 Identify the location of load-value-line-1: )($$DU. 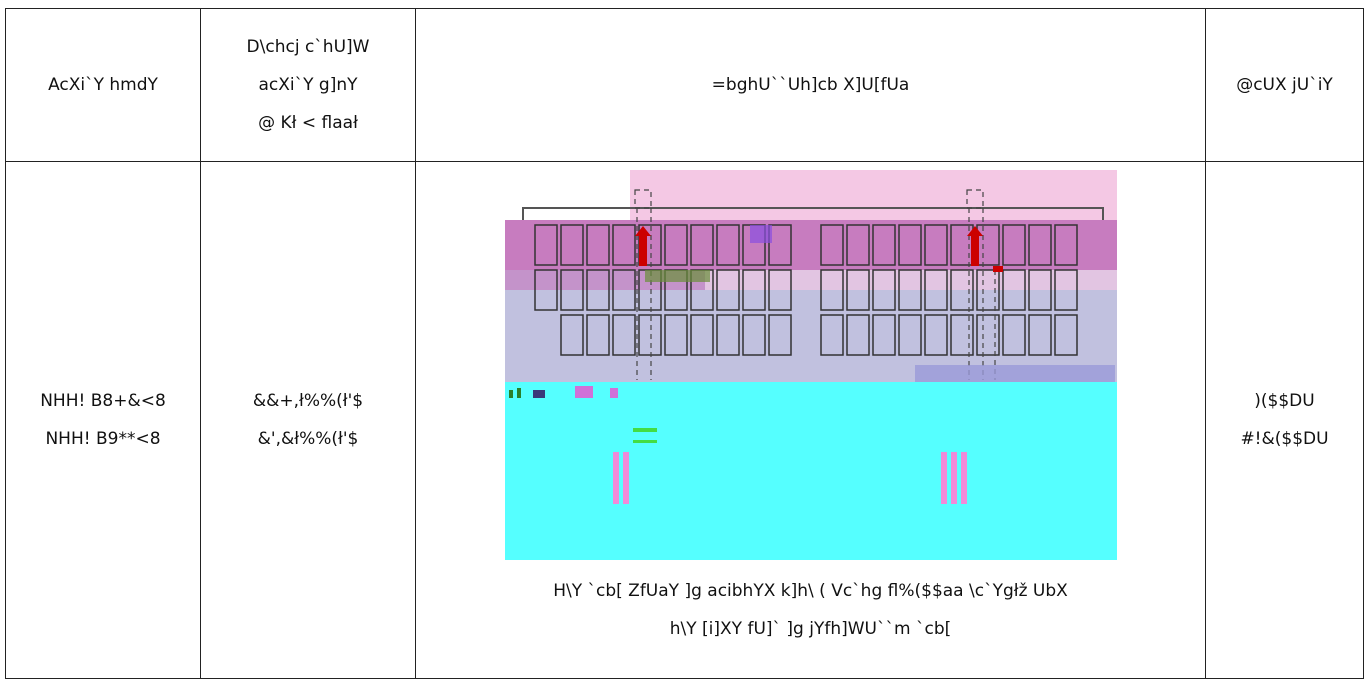
(1284, 401).